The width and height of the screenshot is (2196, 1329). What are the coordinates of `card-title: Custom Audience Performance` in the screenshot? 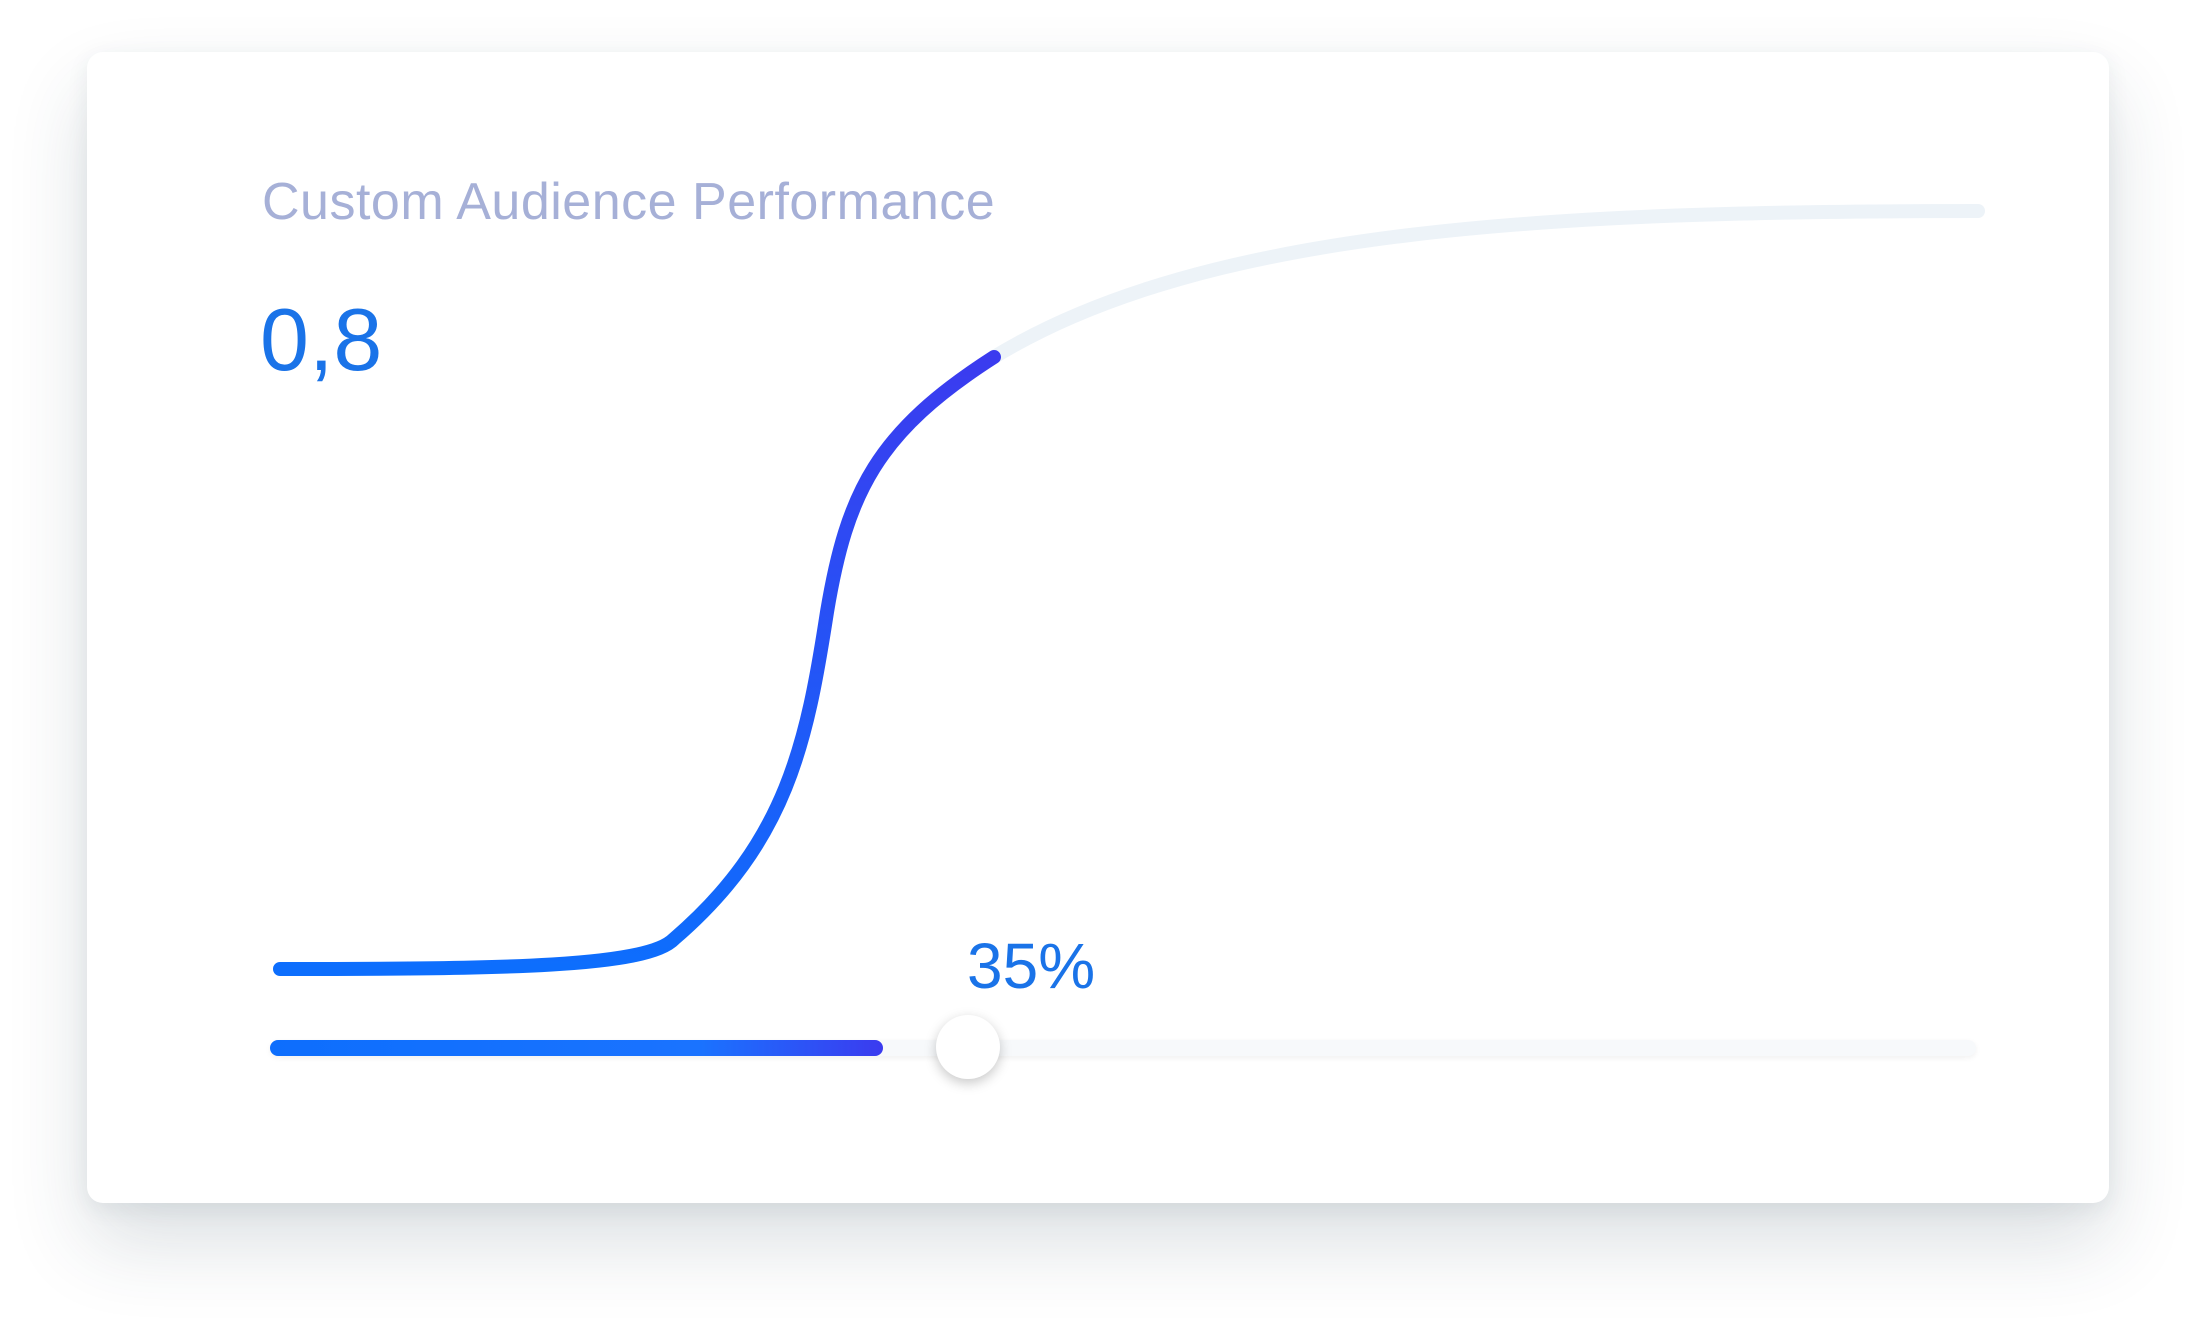 It's located at (629, 202).